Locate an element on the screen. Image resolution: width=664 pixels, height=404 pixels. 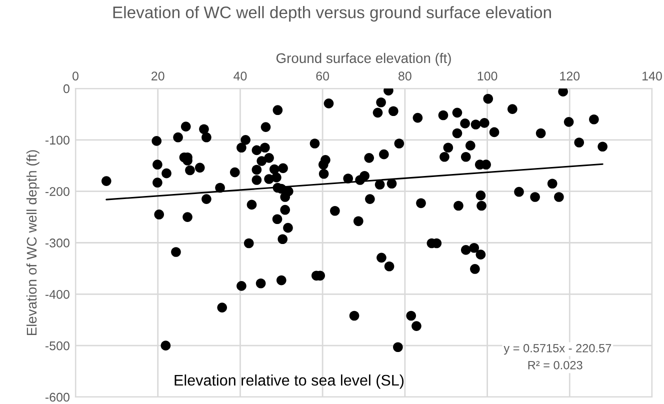
x-tick-label: 20 is located at coordinates (158, 76).